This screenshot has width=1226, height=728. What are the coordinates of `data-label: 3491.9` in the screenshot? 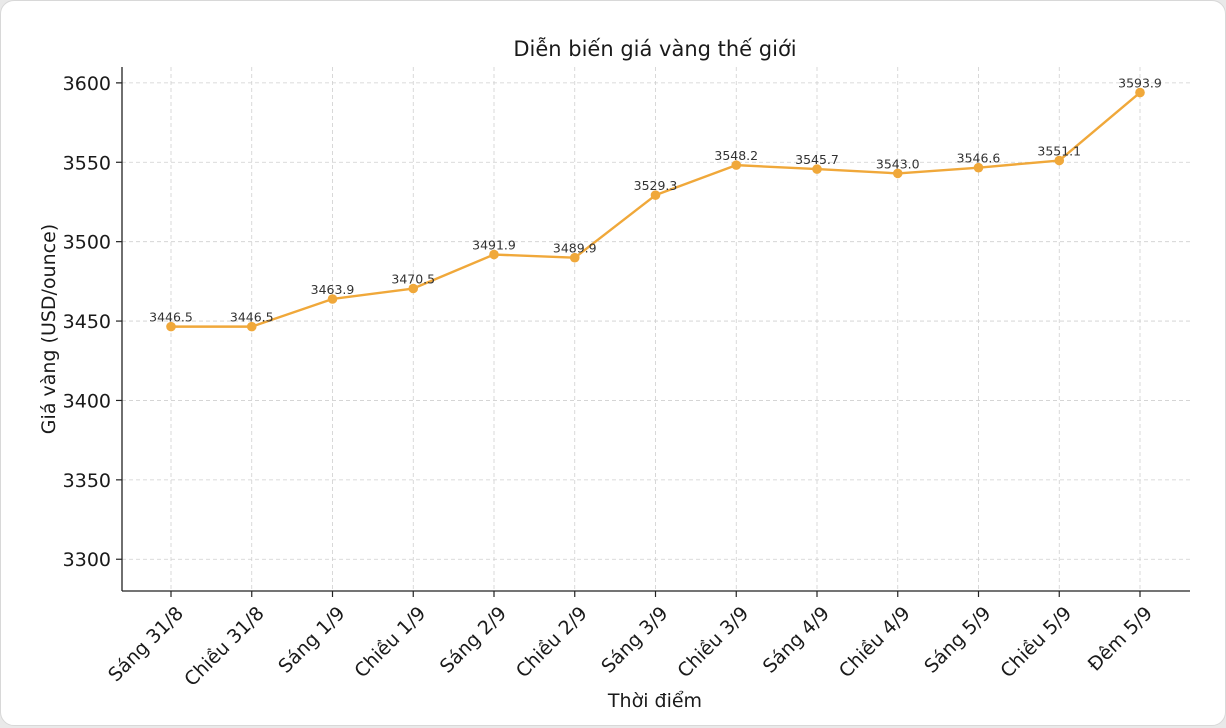 It's located at (494, 245).